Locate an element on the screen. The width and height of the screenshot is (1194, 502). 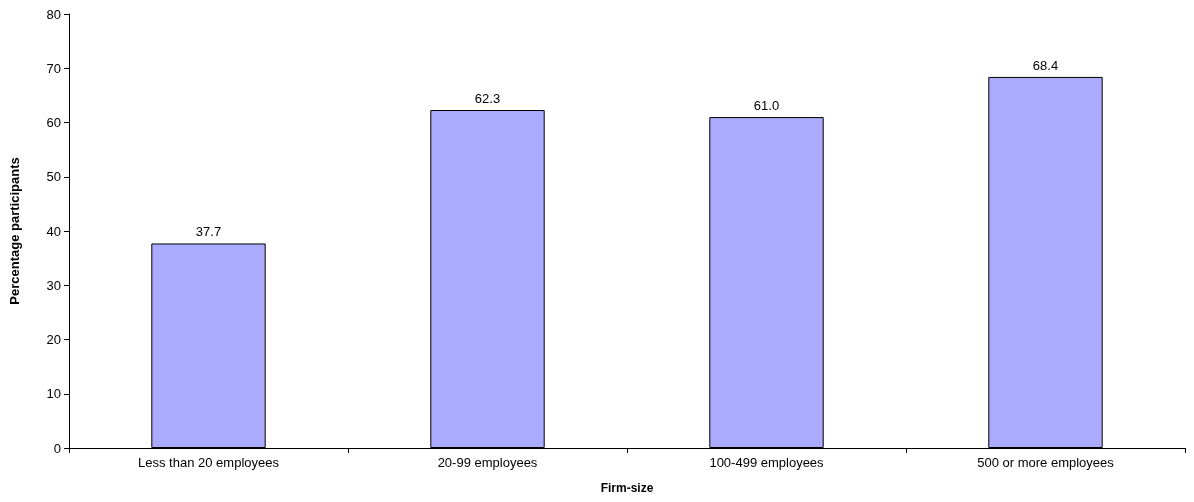
data-label: 37.7 is located at coordinates (208, 232).